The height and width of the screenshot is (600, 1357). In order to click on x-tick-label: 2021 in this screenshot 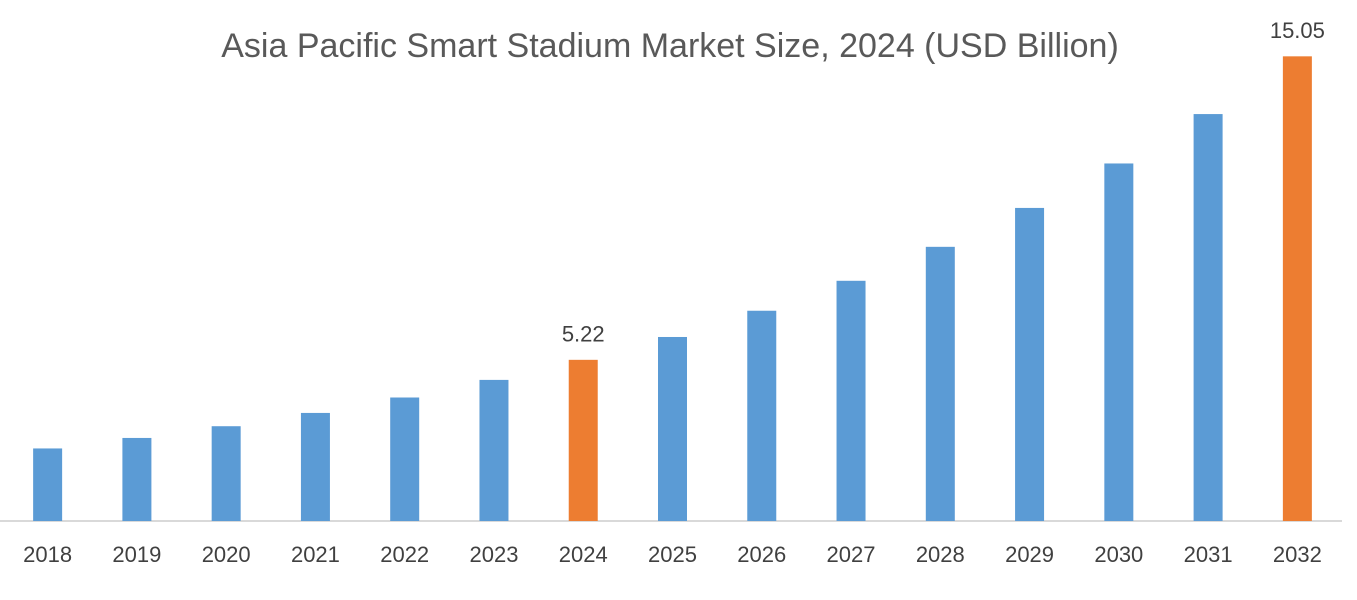, I will do `click(315, 554)`.